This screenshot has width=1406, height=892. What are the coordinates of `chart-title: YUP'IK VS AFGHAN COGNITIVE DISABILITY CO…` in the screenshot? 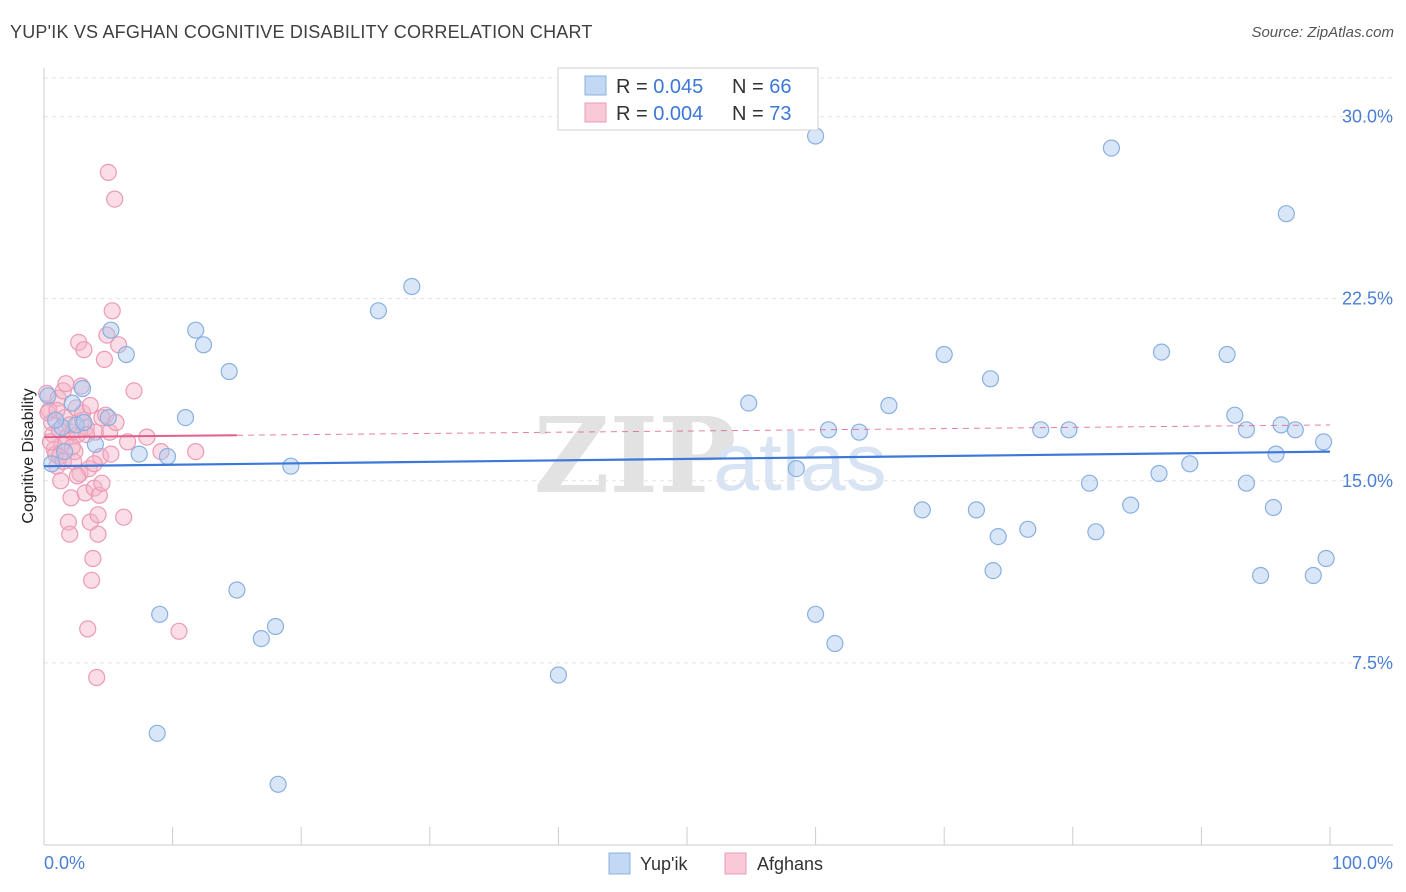 It's located at (301, 32).